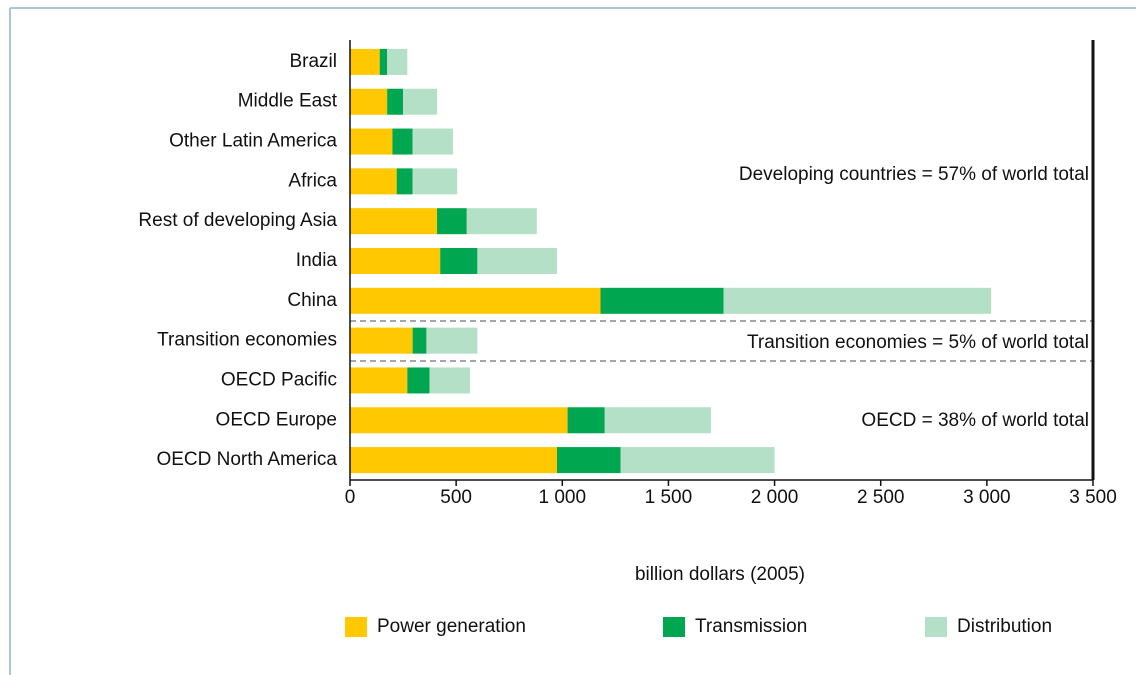 Image resolution: width=1136 pixels, height=675 pixels. What do you see at coordinates (1093, 497) in the screenshot?
I see `x-tick-label: 3 500` at bounding box center [1093, 497].